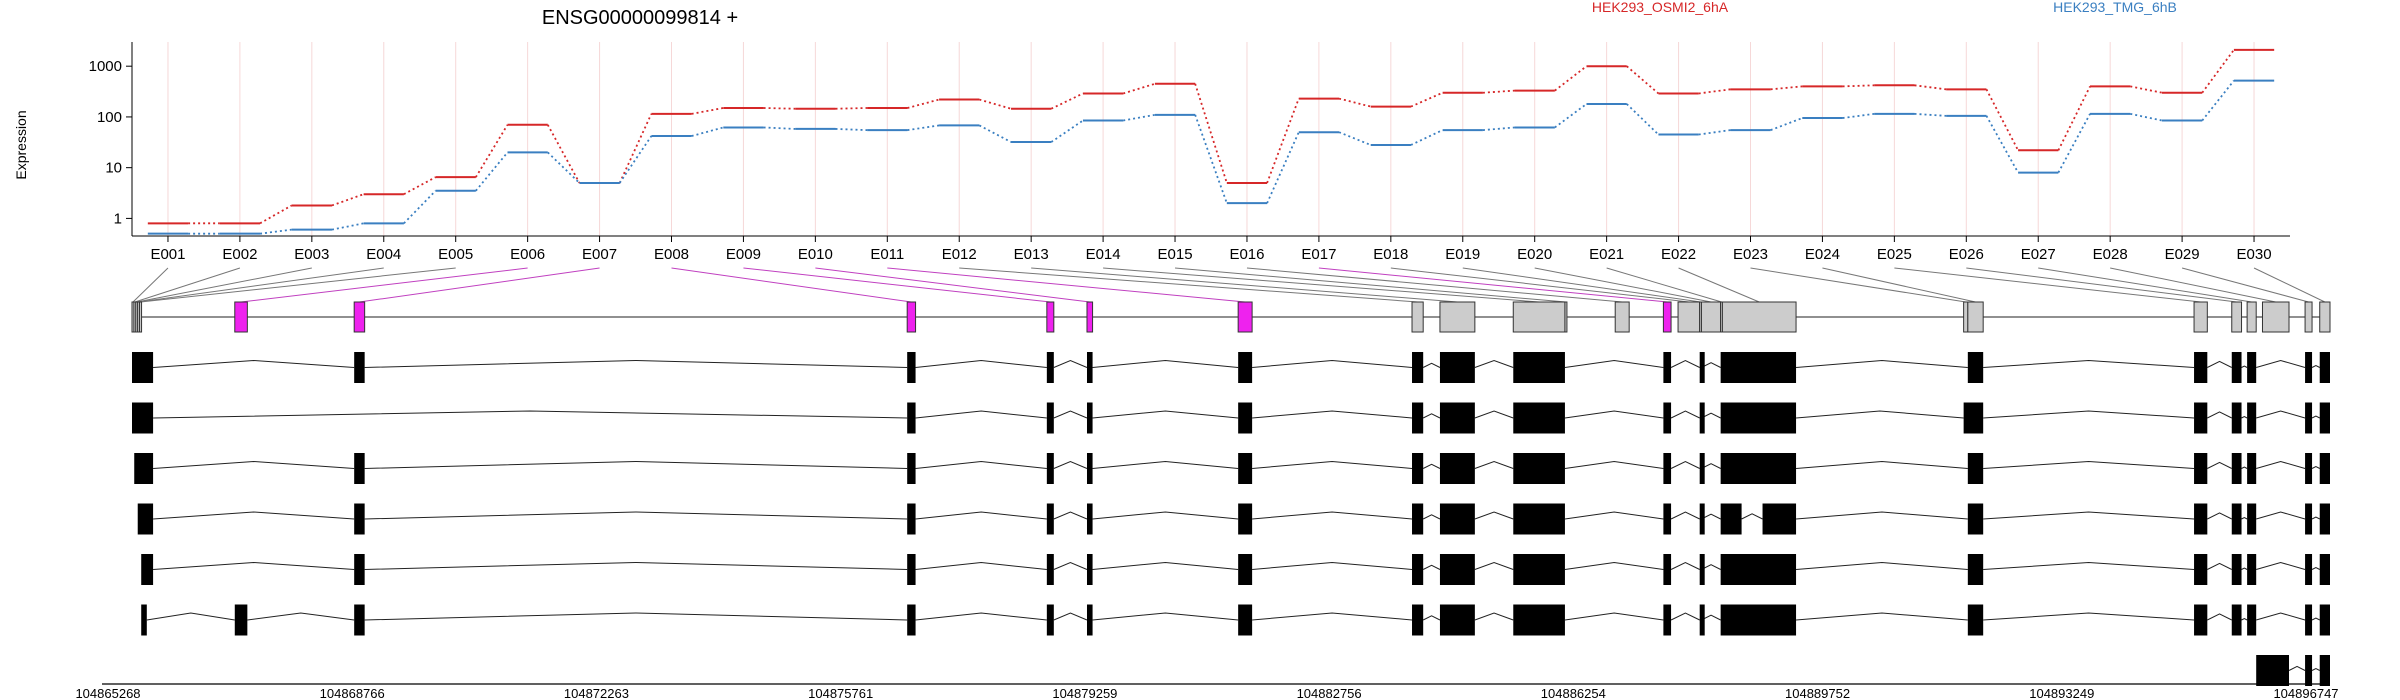 This screenshot has height=700, width=2400. I want to click on series-1-link-E019, so click(1498, 128).